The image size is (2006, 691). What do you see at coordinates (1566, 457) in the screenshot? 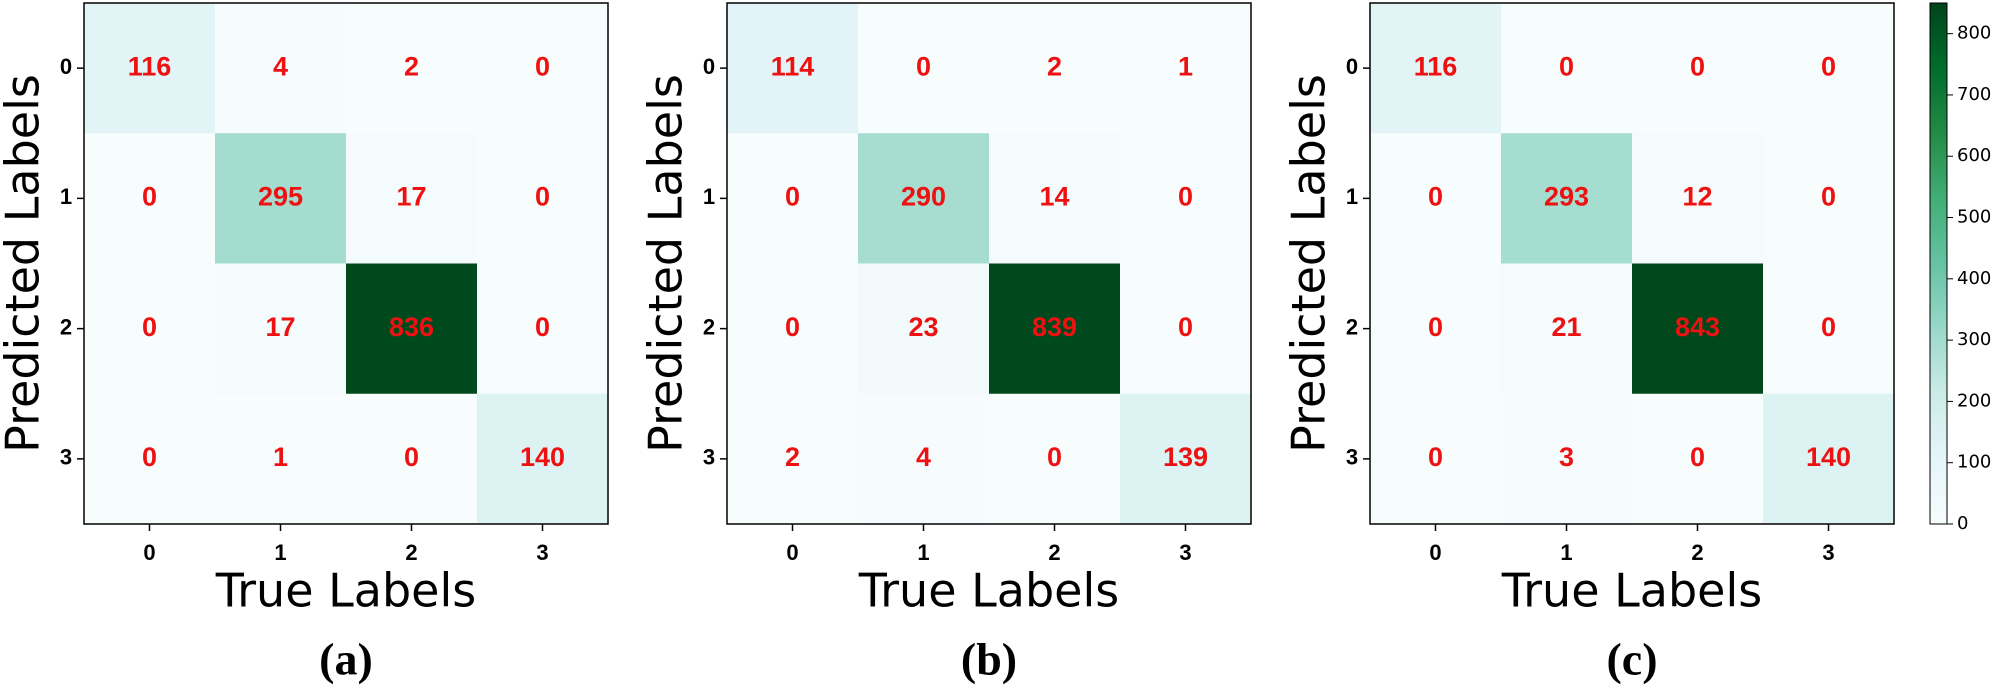
I see `cell-value: 3` at bounding box center [1566, 457].